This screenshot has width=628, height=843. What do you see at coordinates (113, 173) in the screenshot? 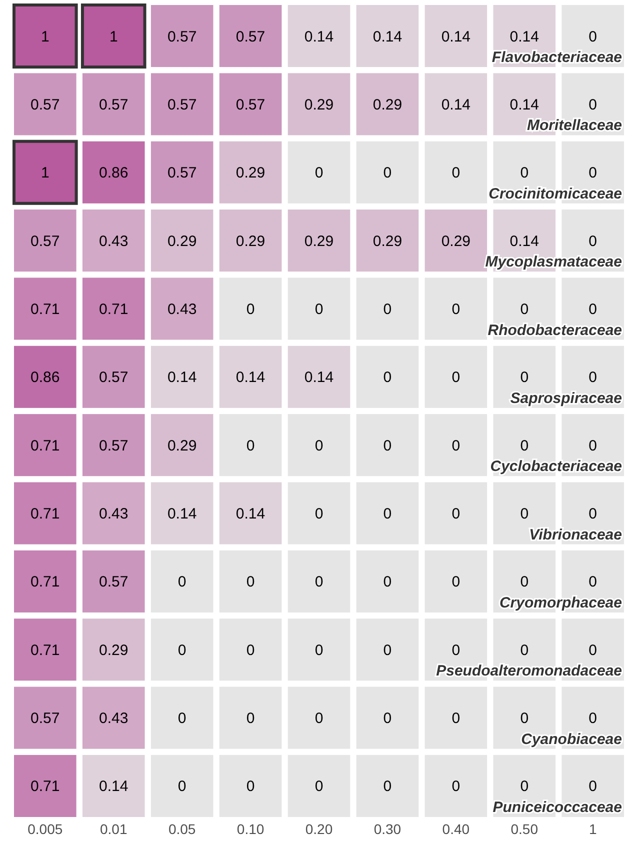
I see `data-label: 0.86` at bounding box center [113, 173].